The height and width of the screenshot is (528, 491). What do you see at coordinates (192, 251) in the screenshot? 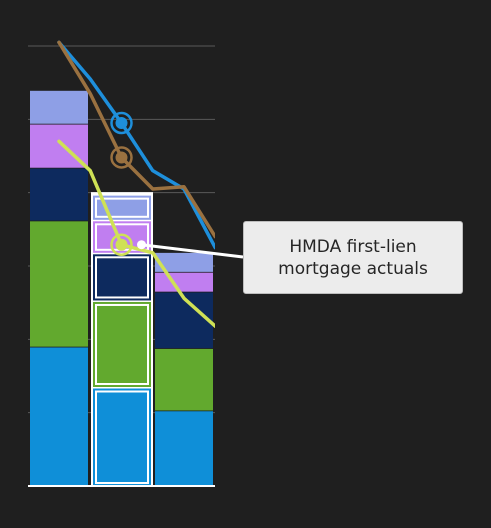
I see `callout-connector-line` at bounding box center [192, 251].